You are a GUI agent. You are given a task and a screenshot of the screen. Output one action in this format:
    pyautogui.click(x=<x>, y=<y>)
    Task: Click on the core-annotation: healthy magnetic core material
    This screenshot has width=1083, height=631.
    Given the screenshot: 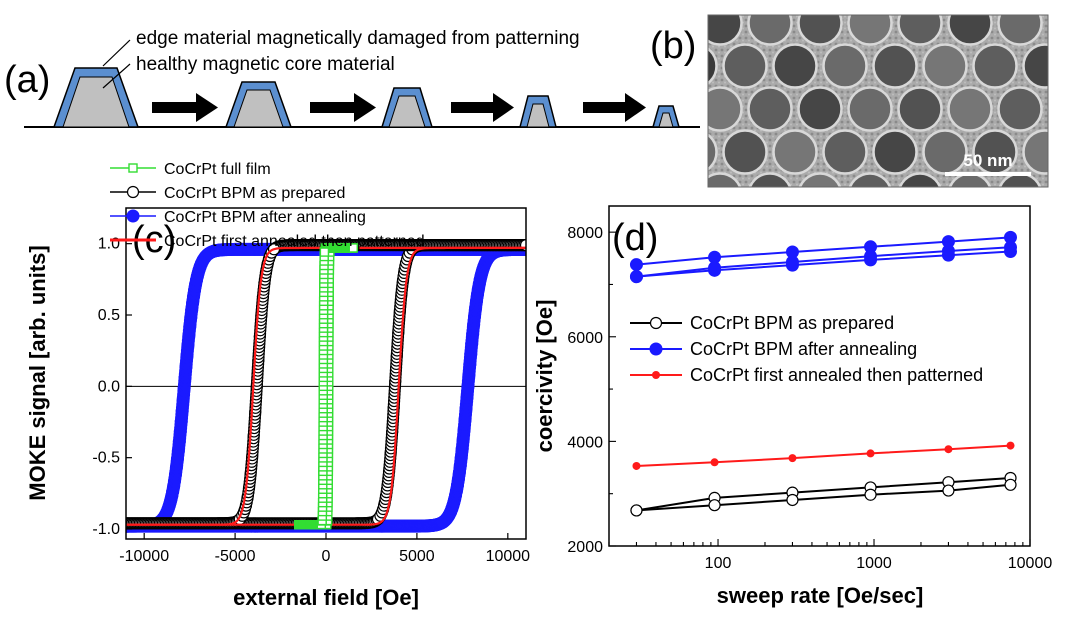 What is the action you would take?
    pyautogui.click(x=265, y=64)
    